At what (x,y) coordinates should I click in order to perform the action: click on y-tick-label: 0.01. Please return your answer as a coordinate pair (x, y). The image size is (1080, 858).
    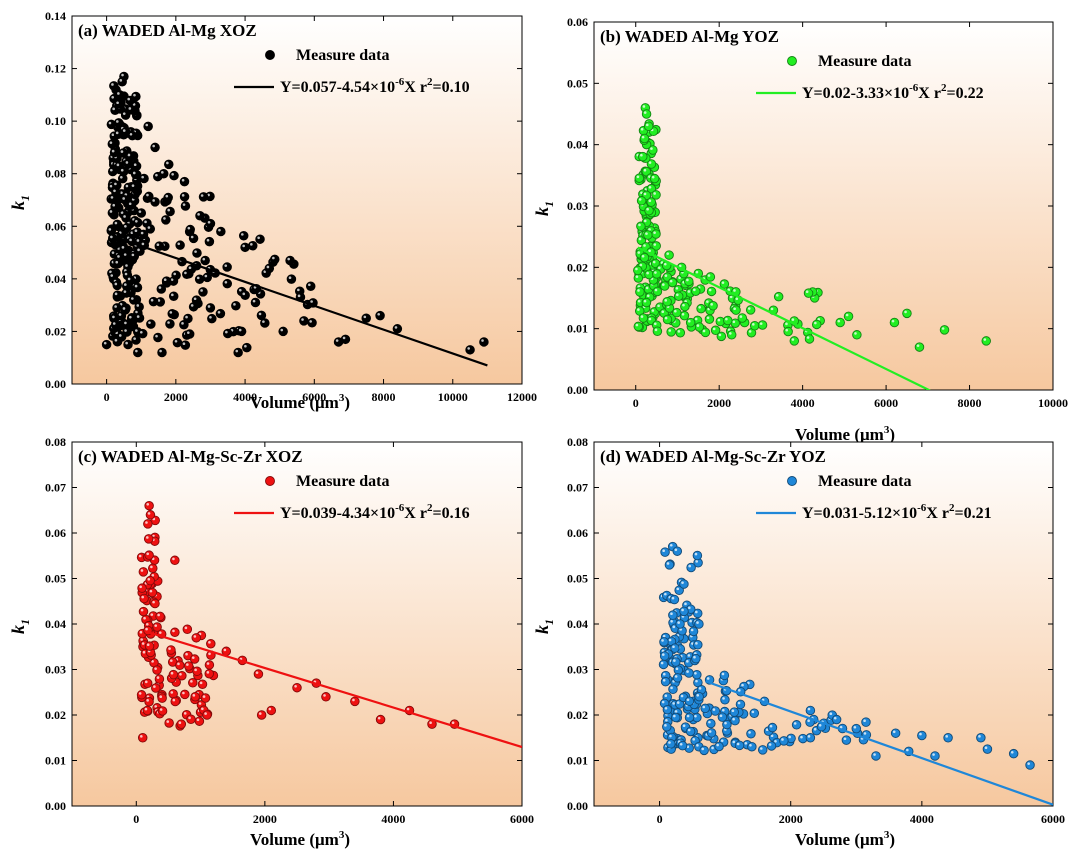
    Looking at the image, I should click on (55, 761).